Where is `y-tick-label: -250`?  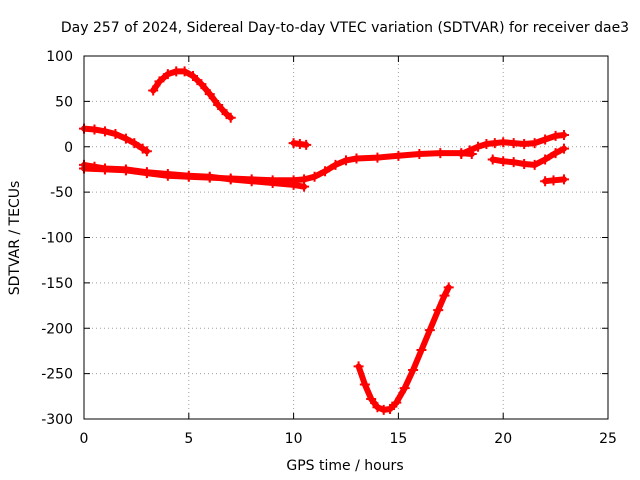
y-tick-label: -250 is located at coordinates (57, 375).